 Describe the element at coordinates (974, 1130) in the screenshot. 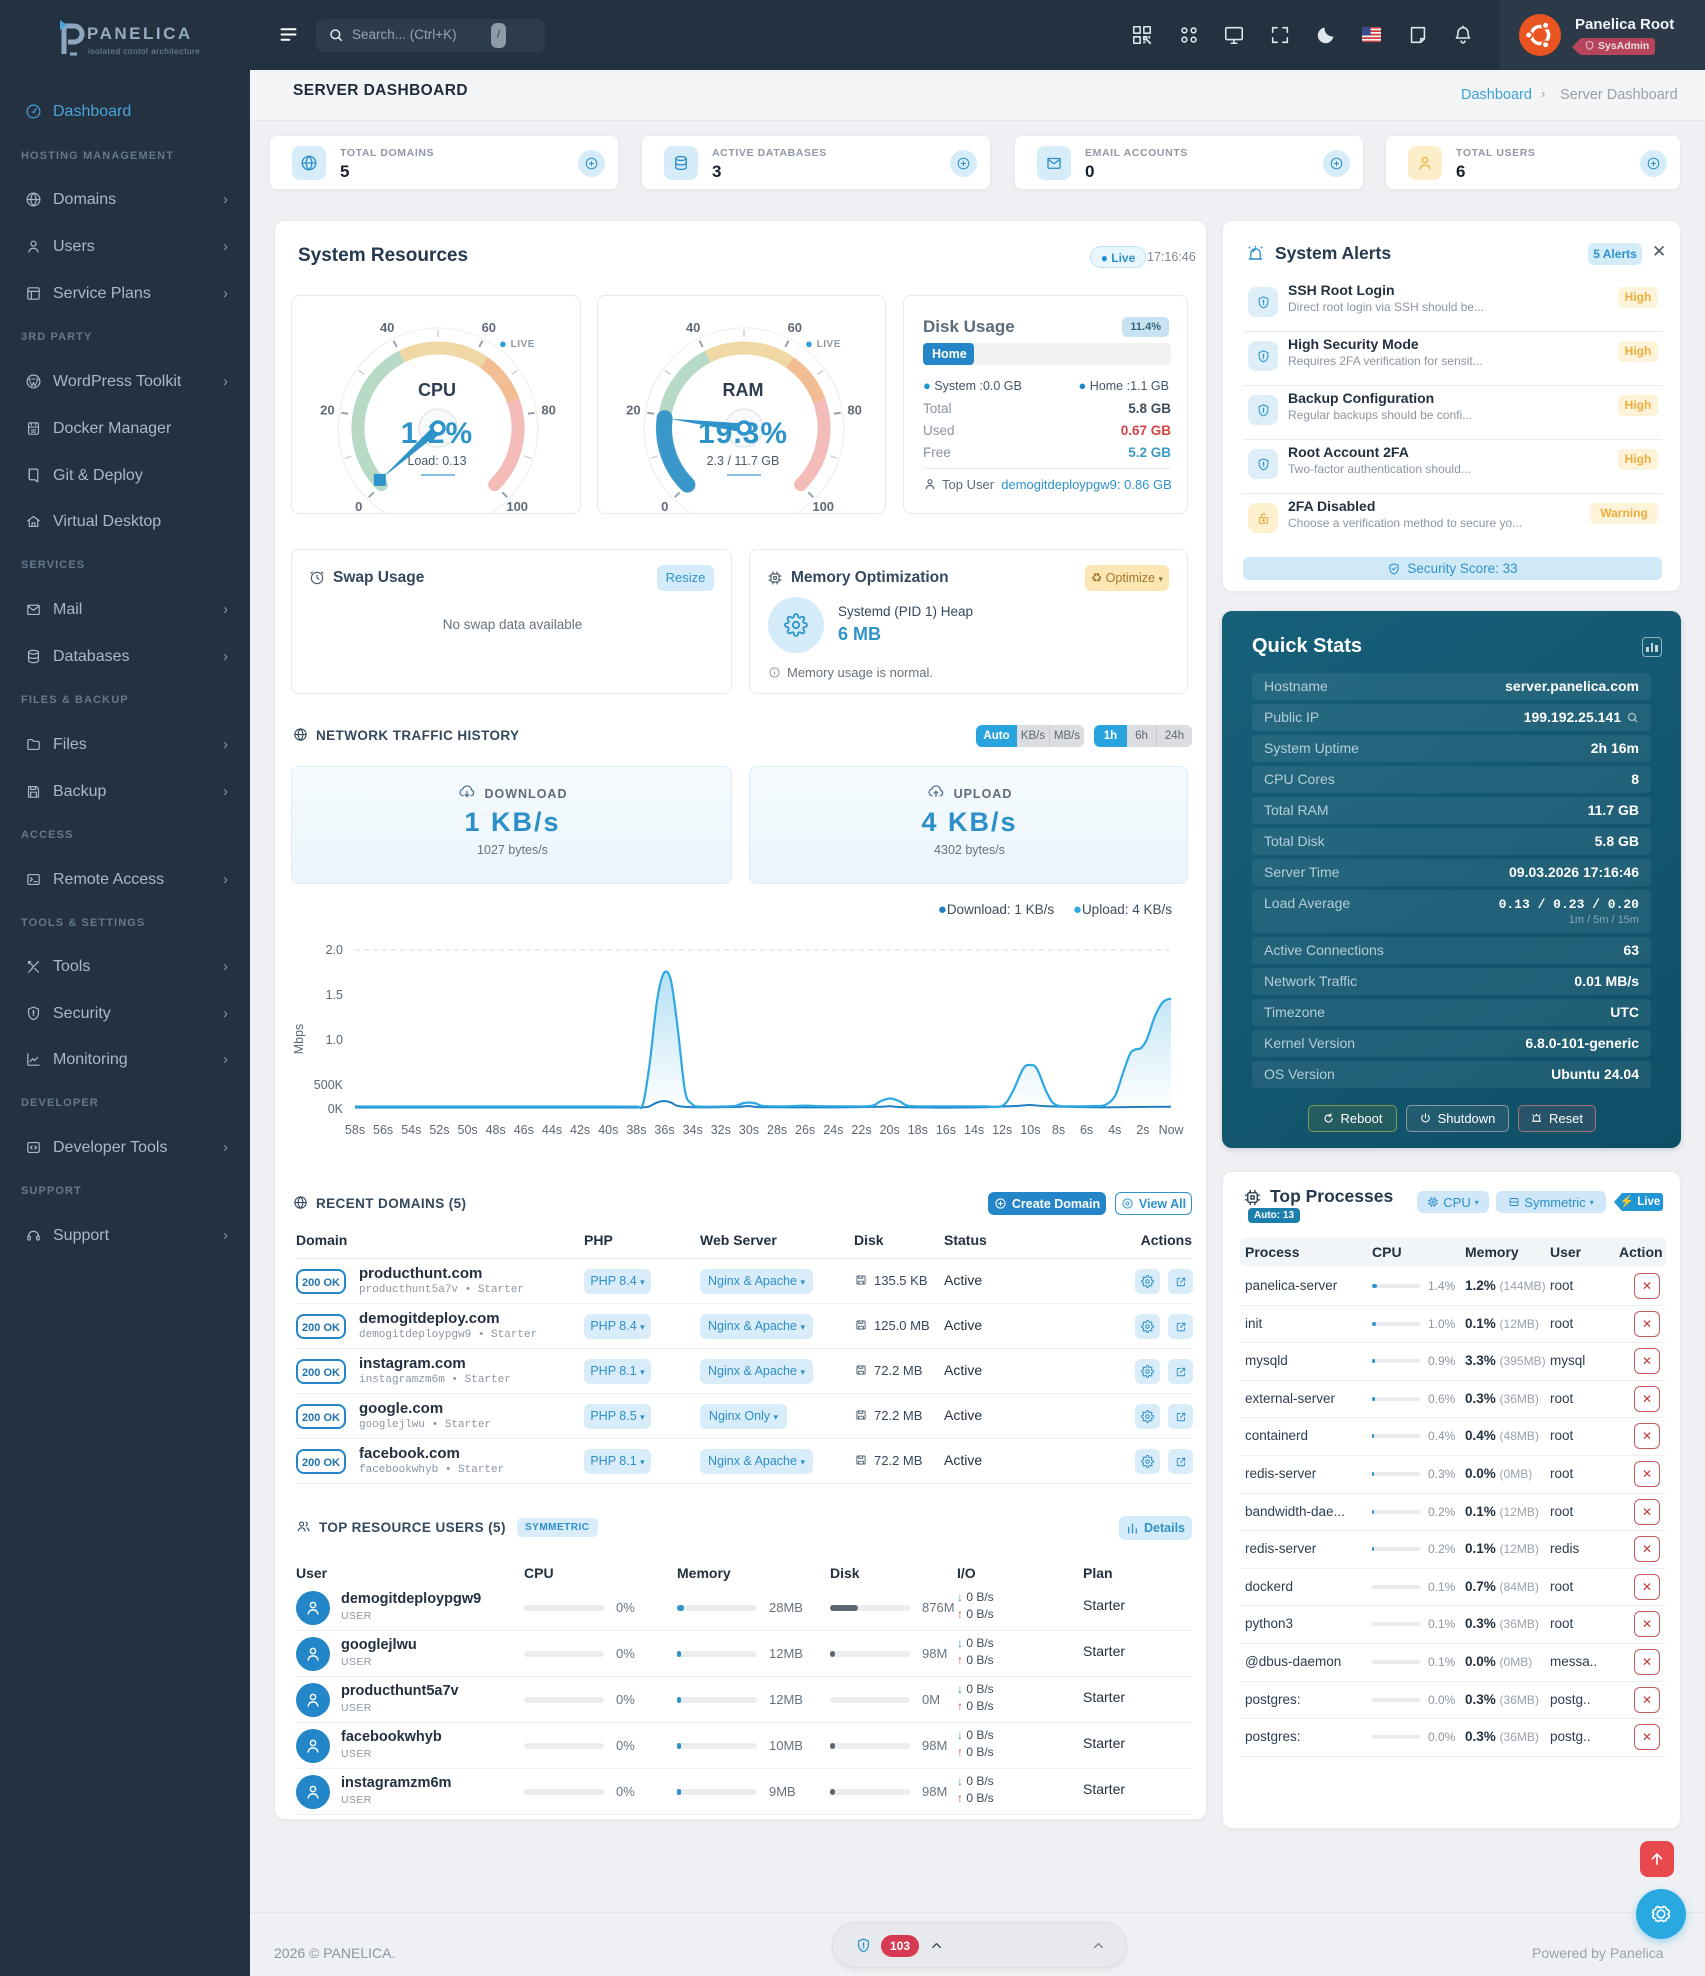

I see `svg-text: 14s` at that location.